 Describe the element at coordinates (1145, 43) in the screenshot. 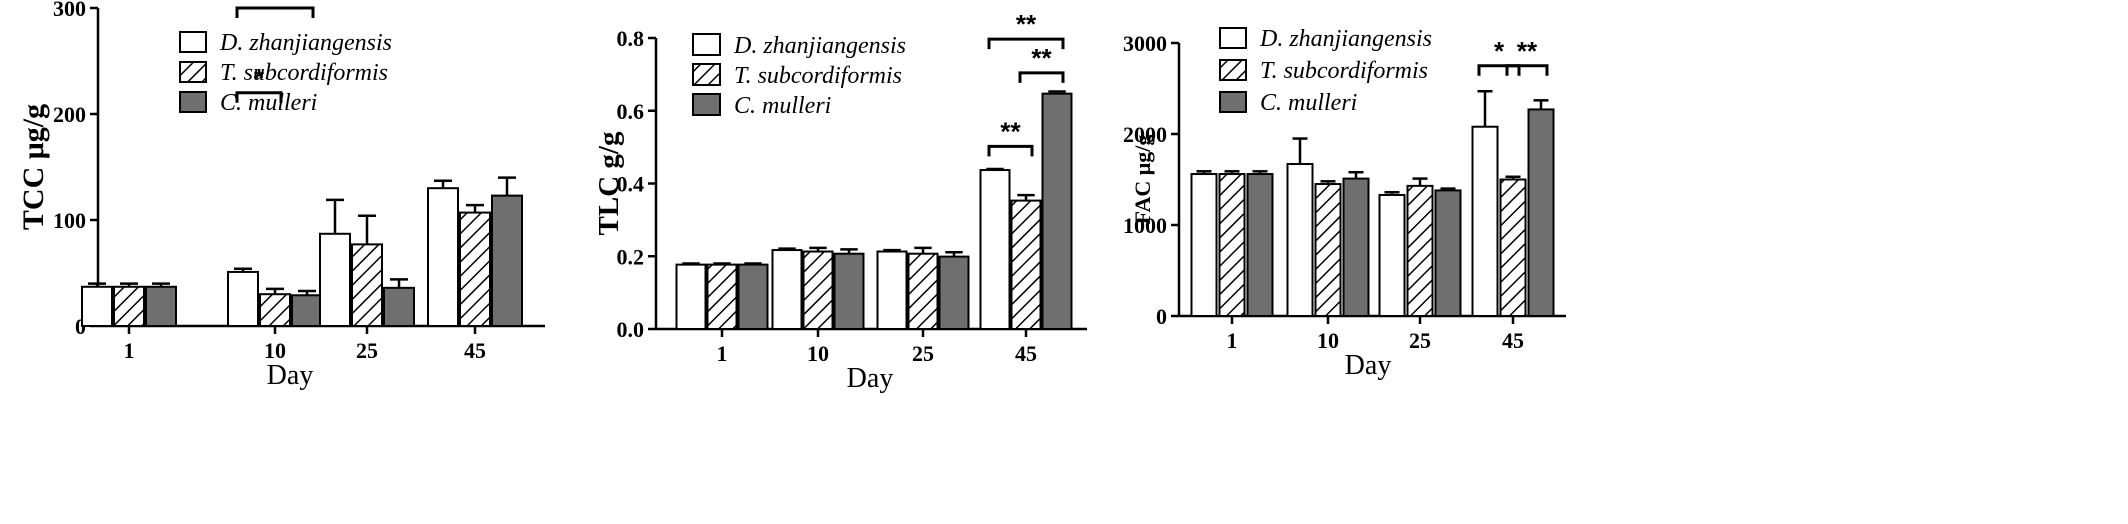

I see `y-tick-label: 3000` at that location.